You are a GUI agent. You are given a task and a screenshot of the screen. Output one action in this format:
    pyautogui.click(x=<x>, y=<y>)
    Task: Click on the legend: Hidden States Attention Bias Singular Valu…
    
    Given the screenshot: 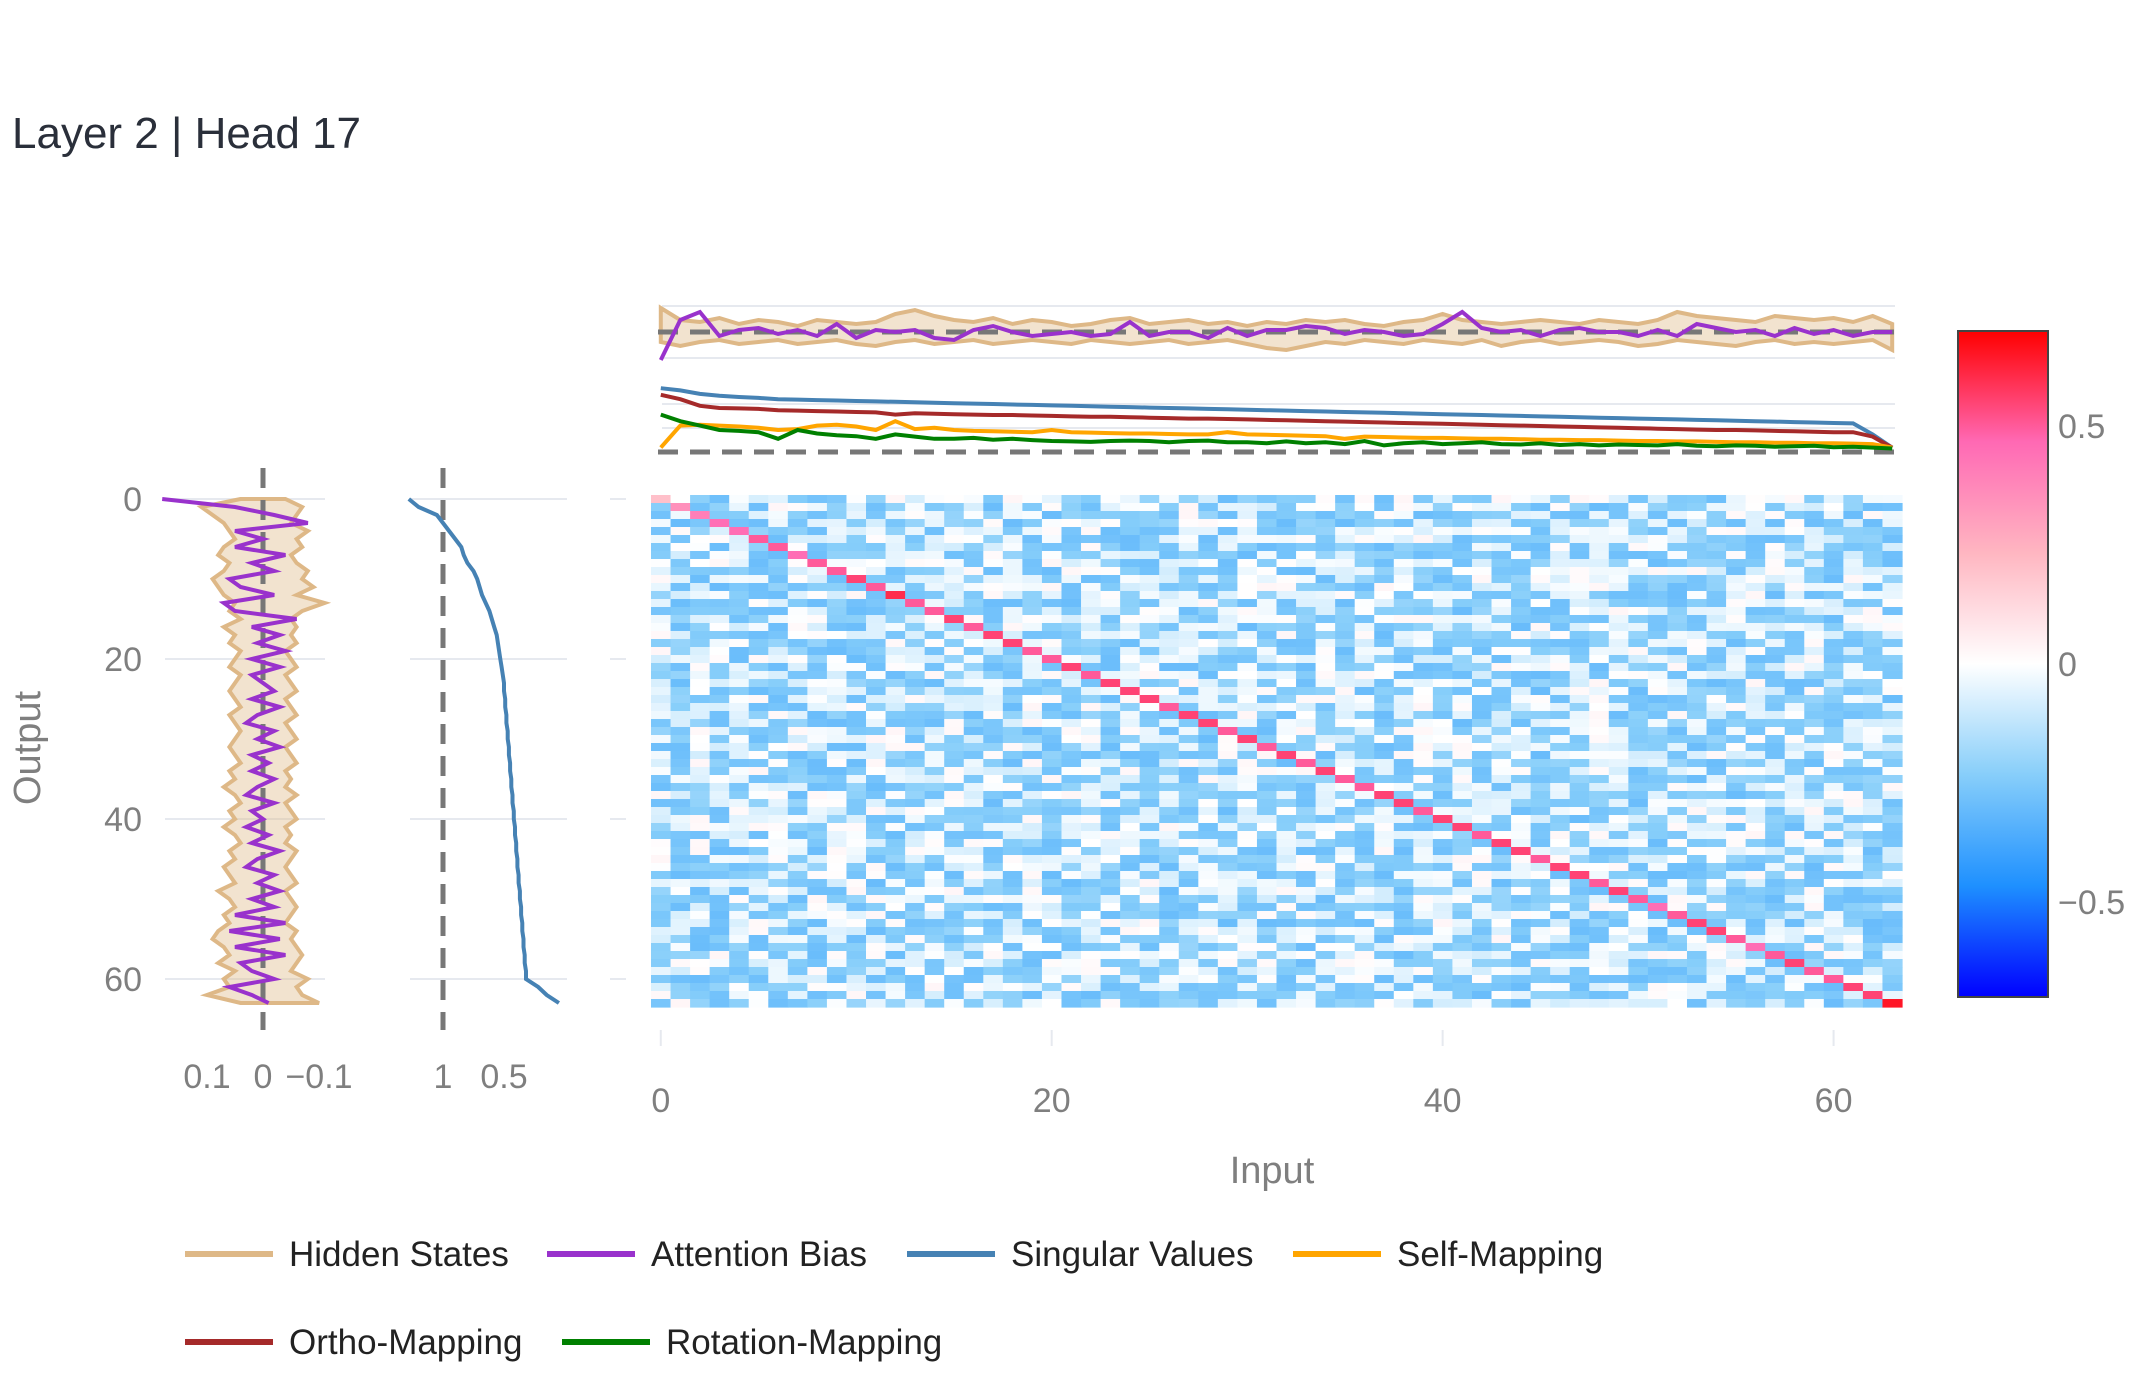 What is the action you would take?
    pyautogui.click(x=894, y=1298)
    